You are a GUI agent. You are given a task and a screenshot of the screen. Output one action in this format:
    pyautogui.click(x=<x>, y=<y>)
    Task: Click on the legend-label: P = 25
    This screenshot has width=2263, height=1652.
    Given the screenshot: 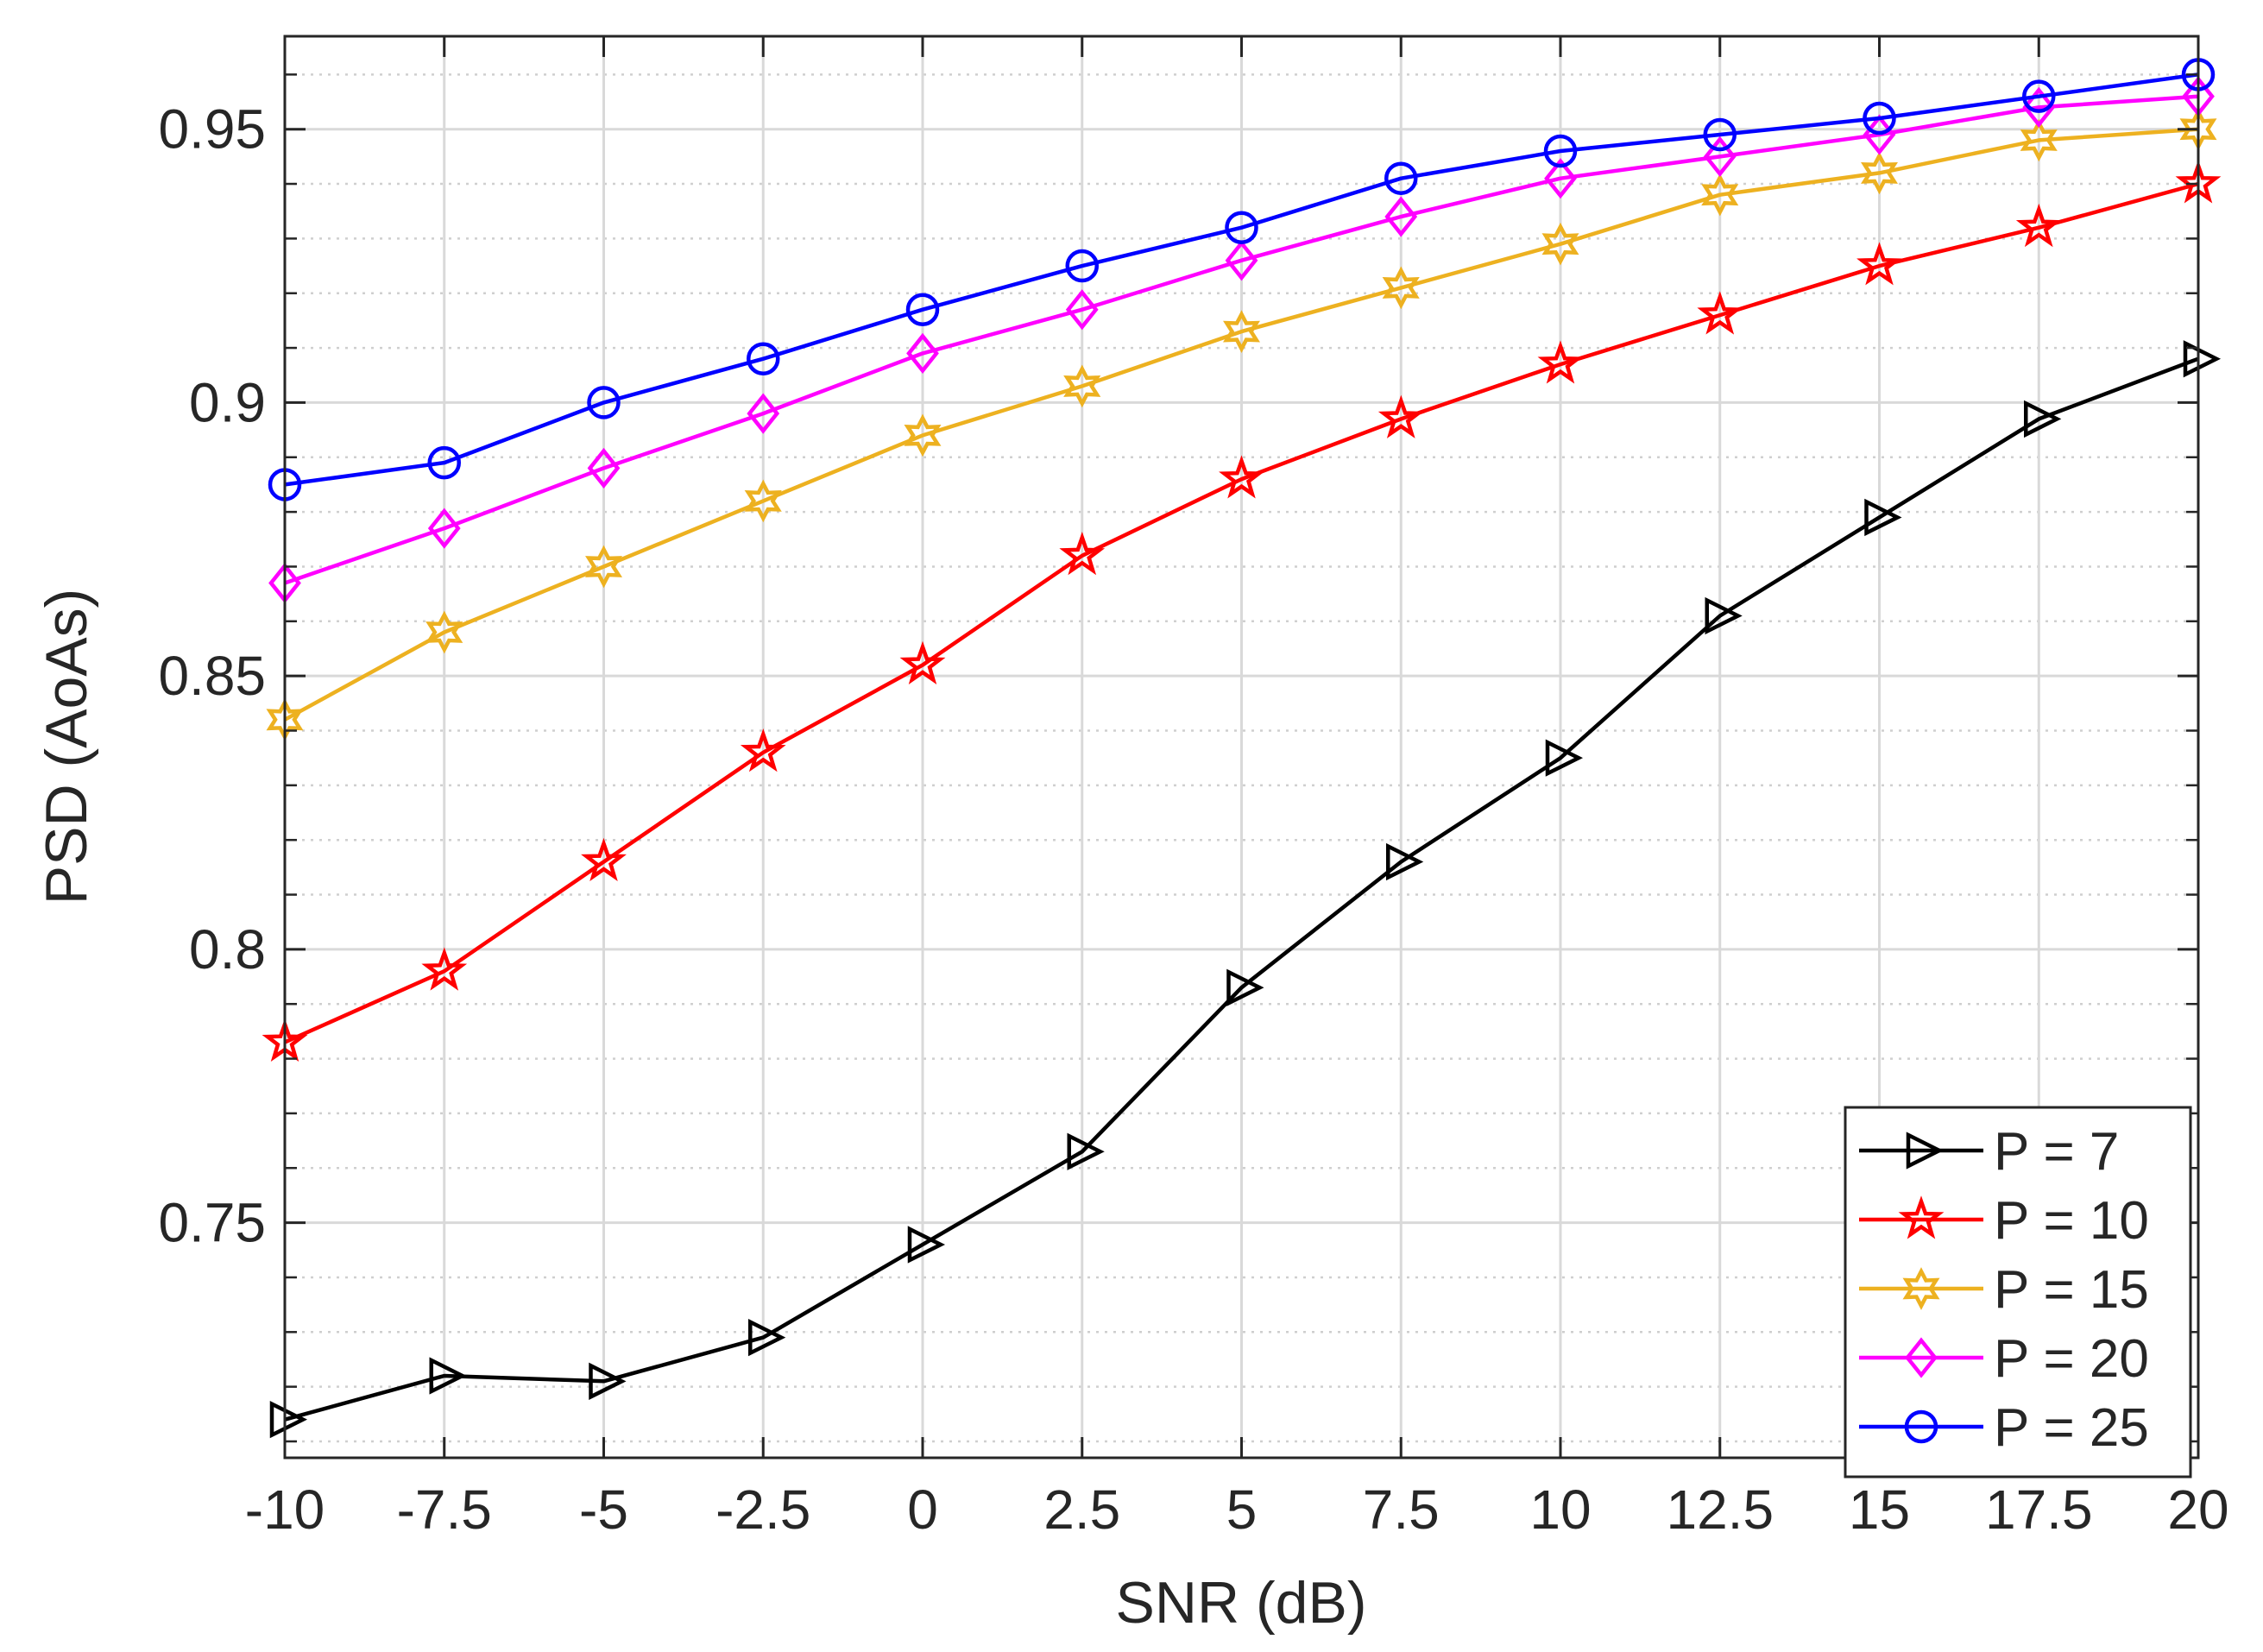 What is the action you would take?
    pyautogui.click(x=2071, y=1428)
    